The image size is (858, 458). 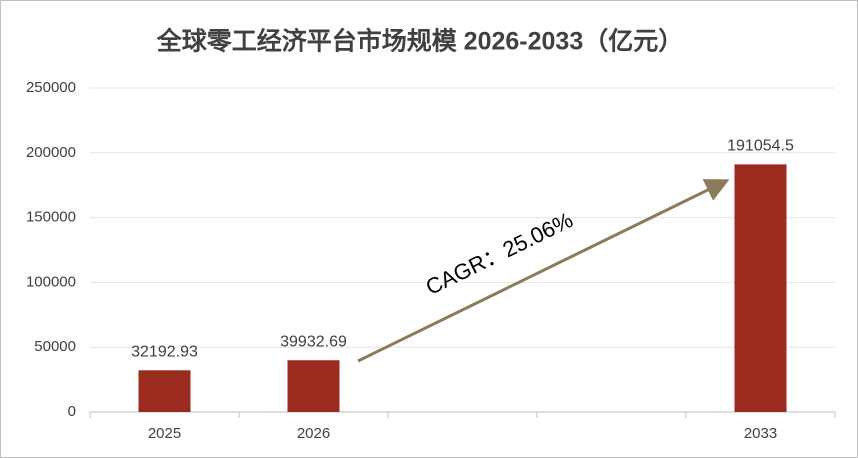 I want to click on x-tick-label: 2025, so click(x=164, y=433).